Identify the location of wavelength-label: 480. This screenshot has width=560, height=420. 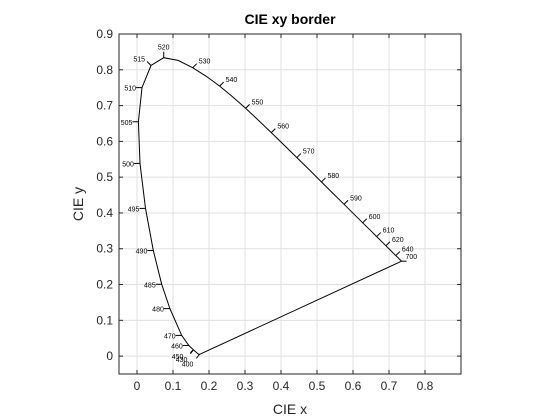
(158, 310).